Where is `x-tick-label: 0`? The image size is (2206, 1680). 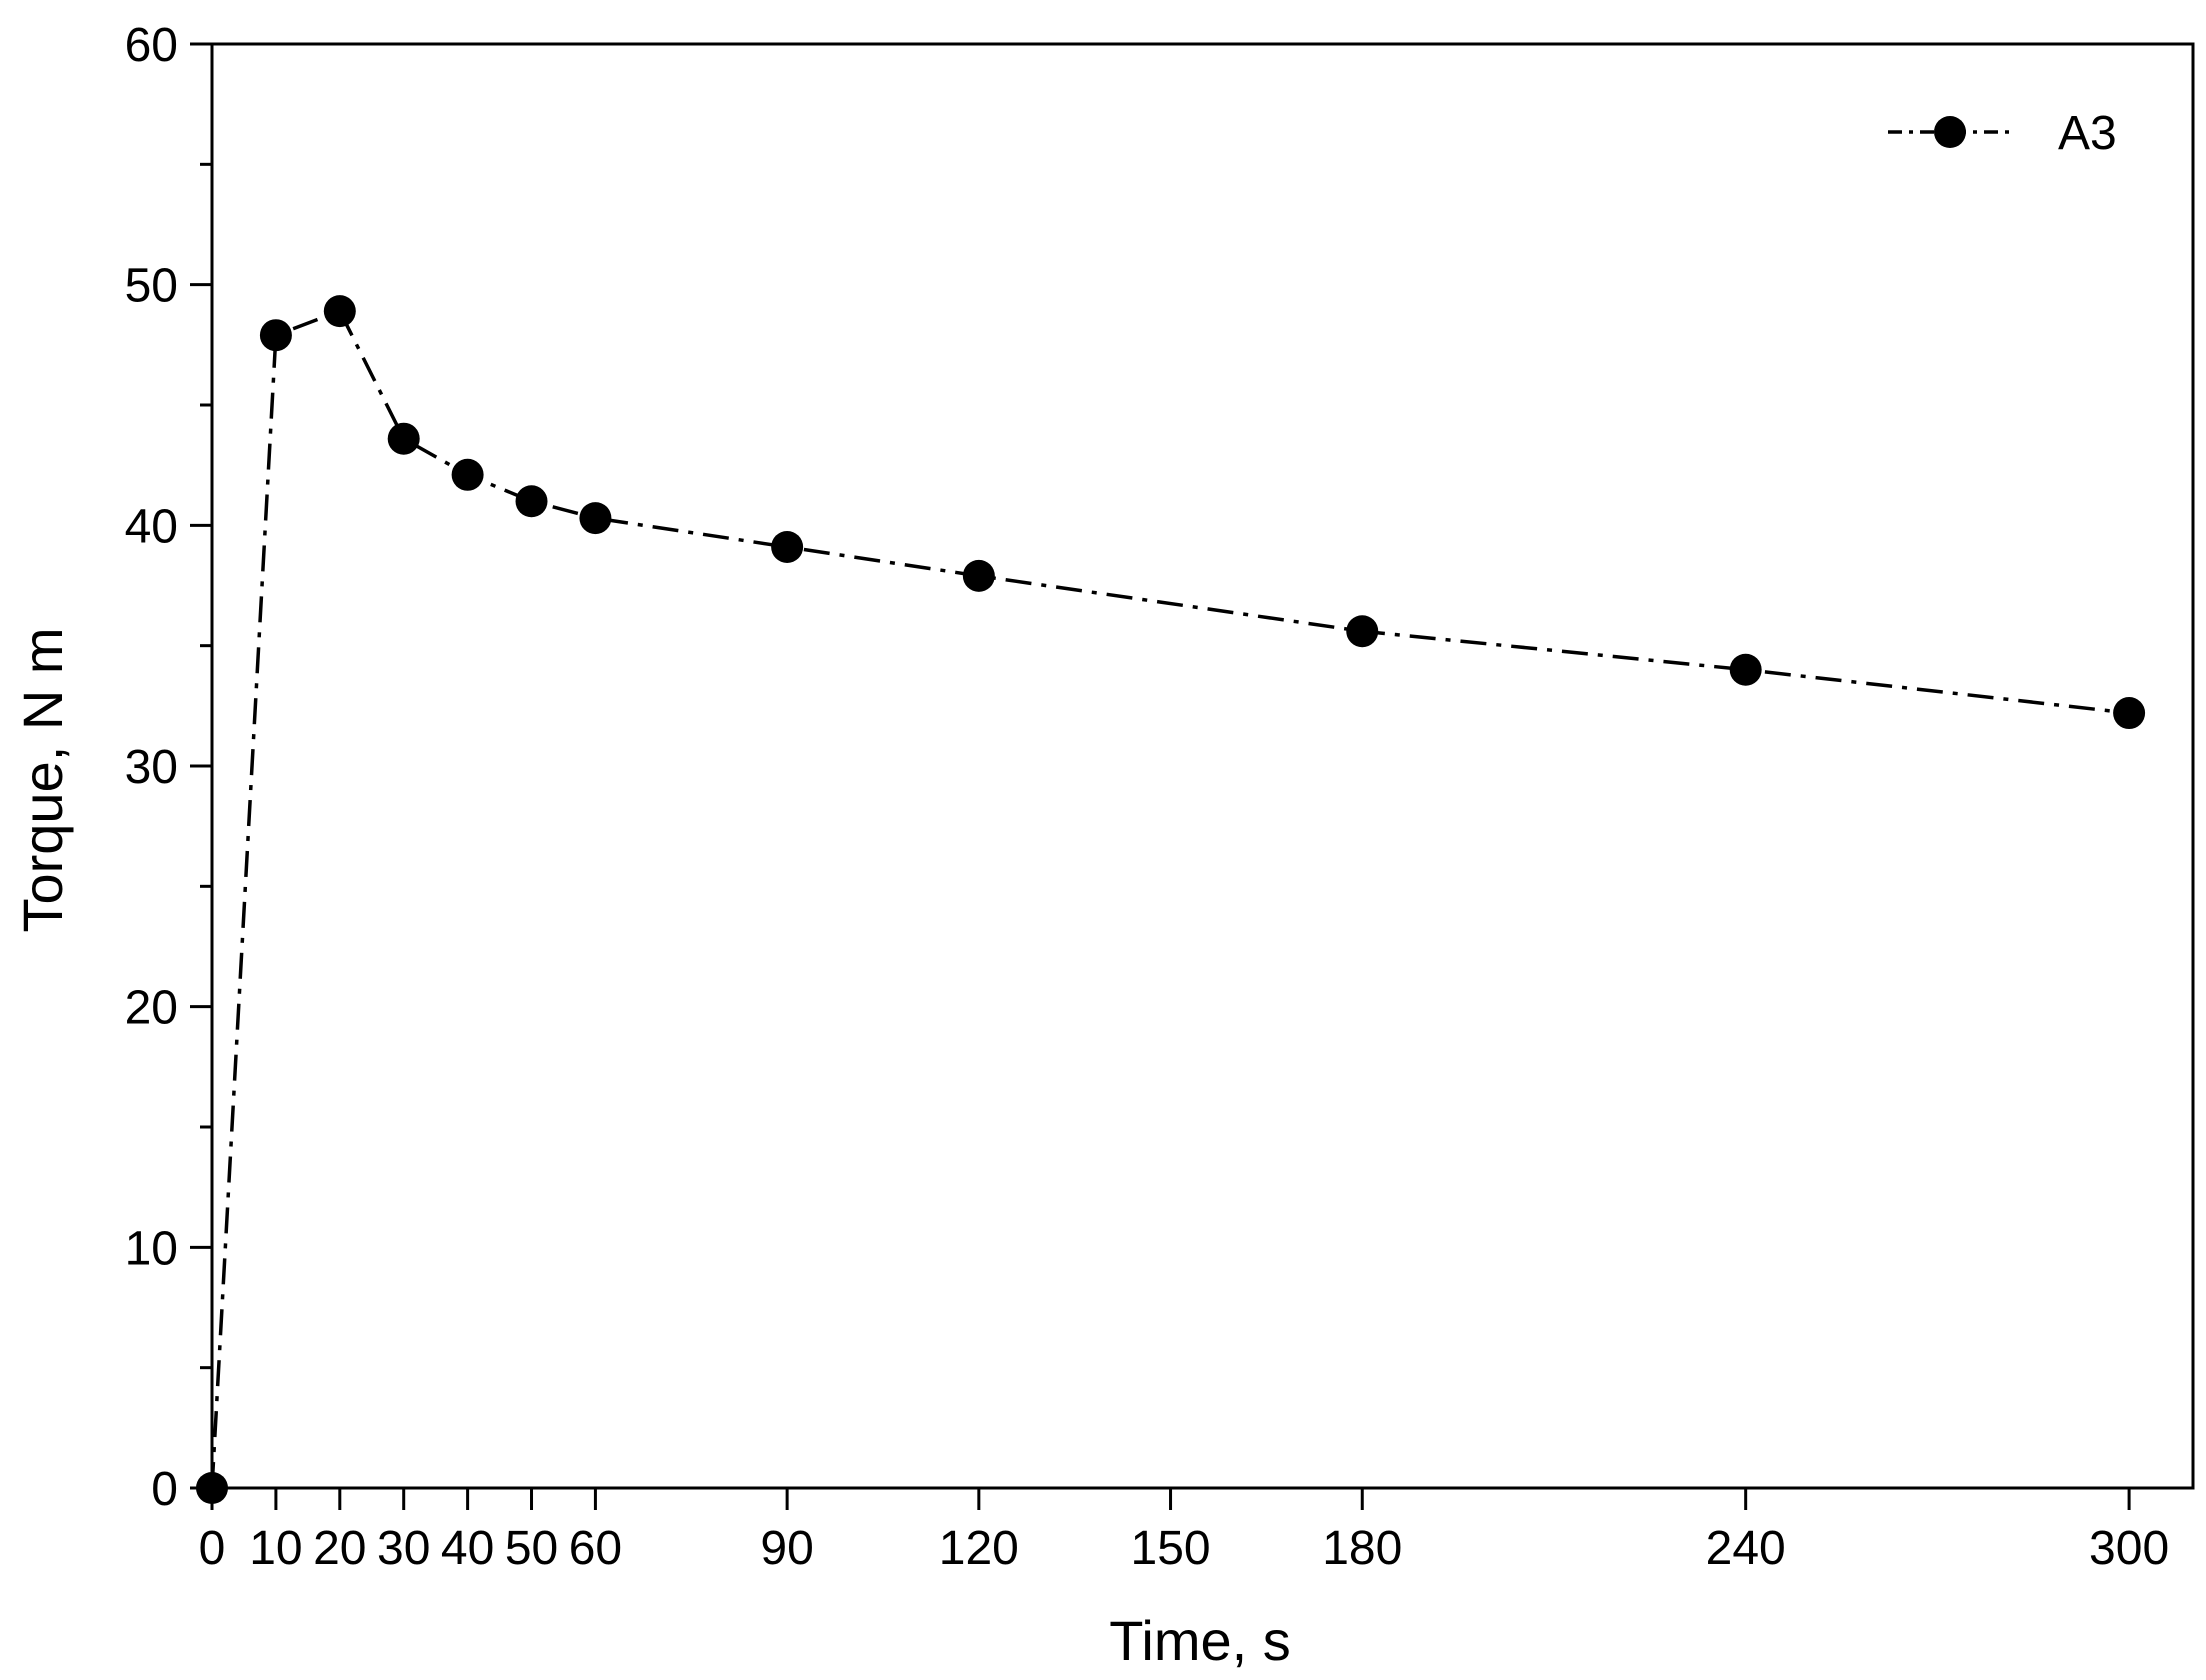 x-tick-label: 0 is located at coordinates (212, 1548).